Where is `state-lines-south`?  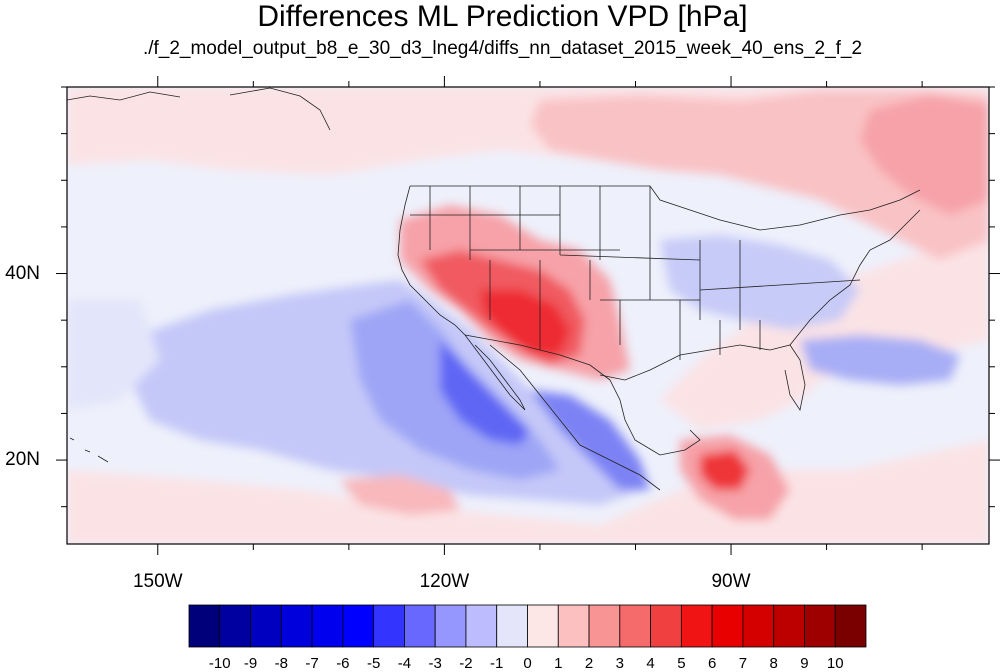
state-lines-south is located at coordinates (625, 310).